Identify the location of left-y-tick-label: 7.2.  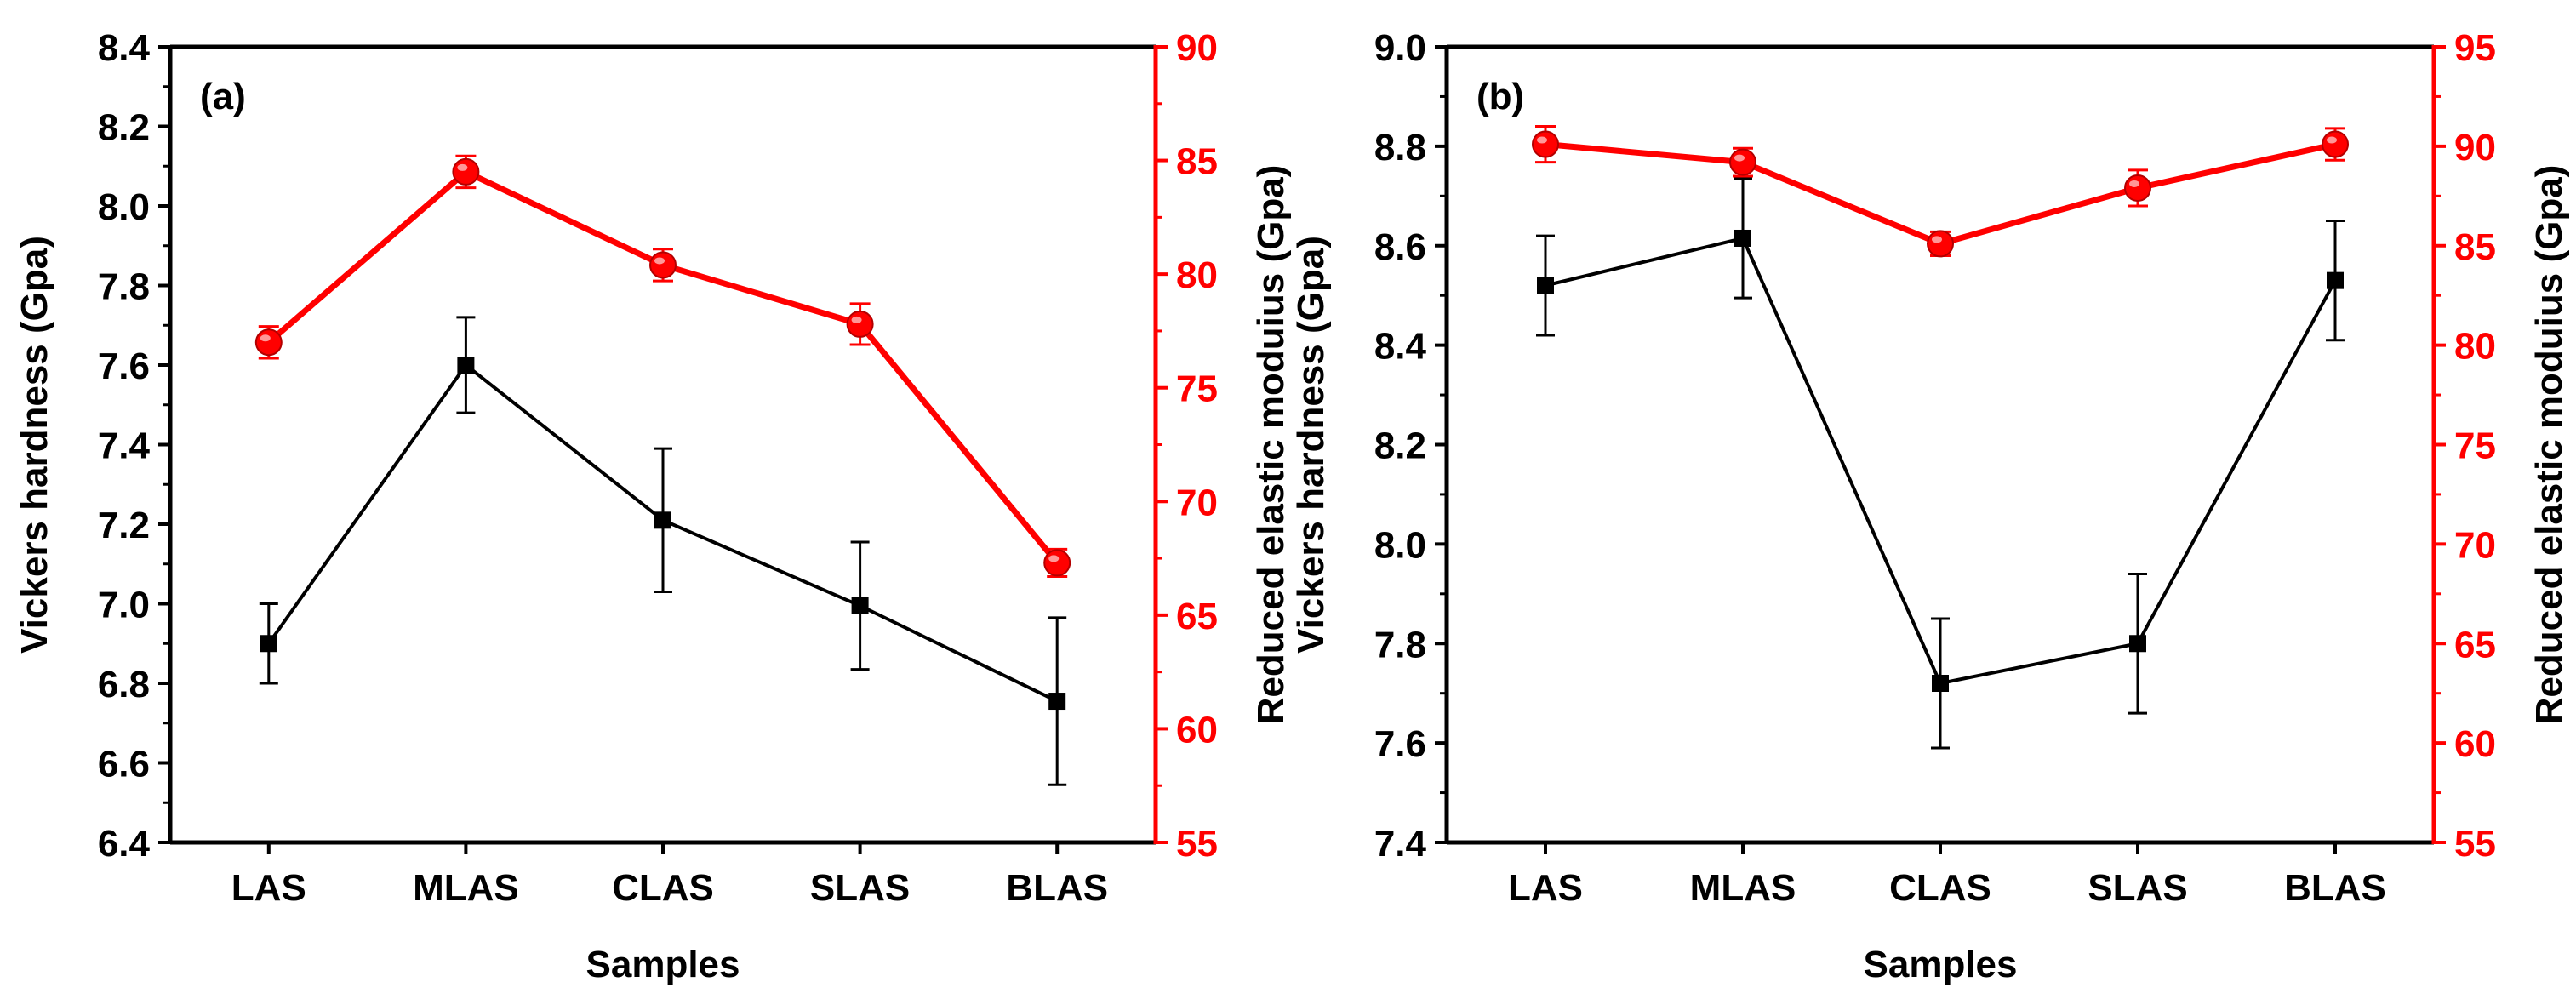
(124, 525).